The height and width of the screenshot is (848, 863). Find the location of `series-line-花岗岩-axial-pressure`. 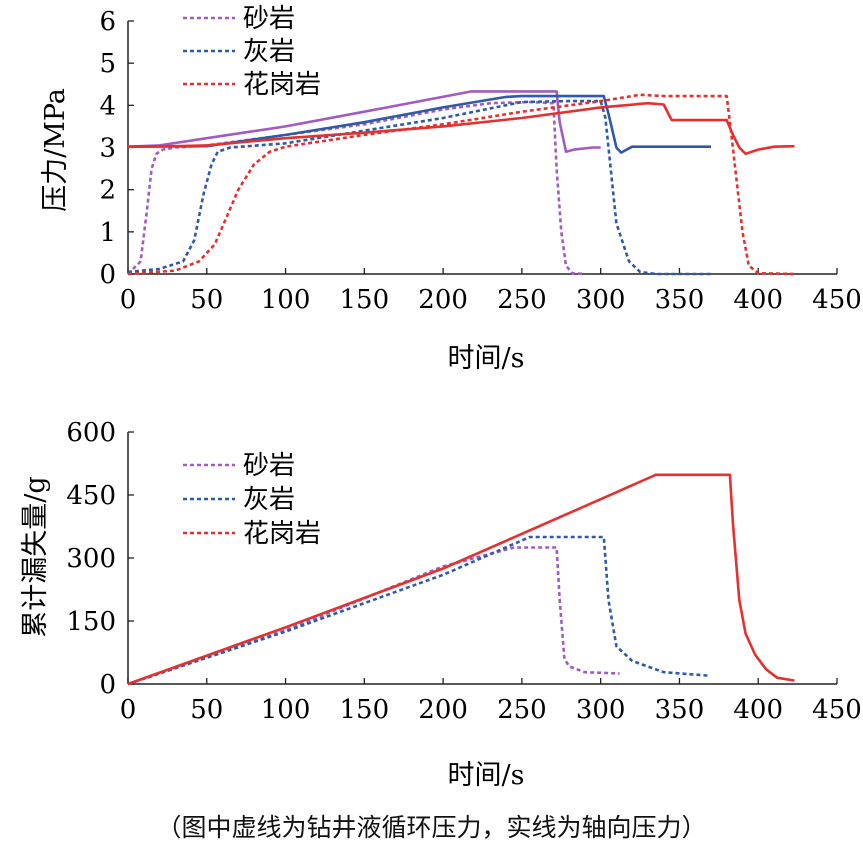

series-line-花岗岩-axial-pressure is located at coordinates (461, 128).